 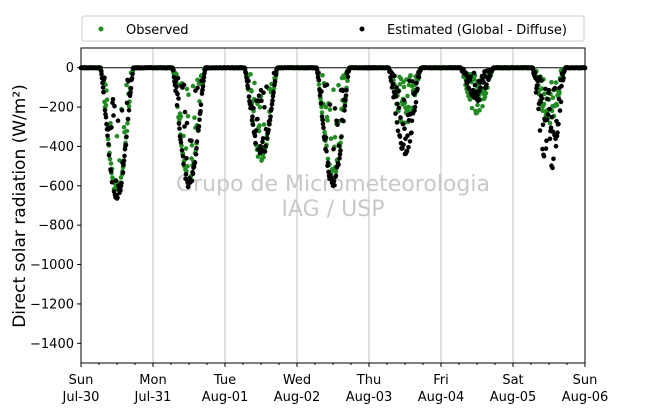 I want to click on x-tick-label-day: Wed, so click(x=297, y=380).